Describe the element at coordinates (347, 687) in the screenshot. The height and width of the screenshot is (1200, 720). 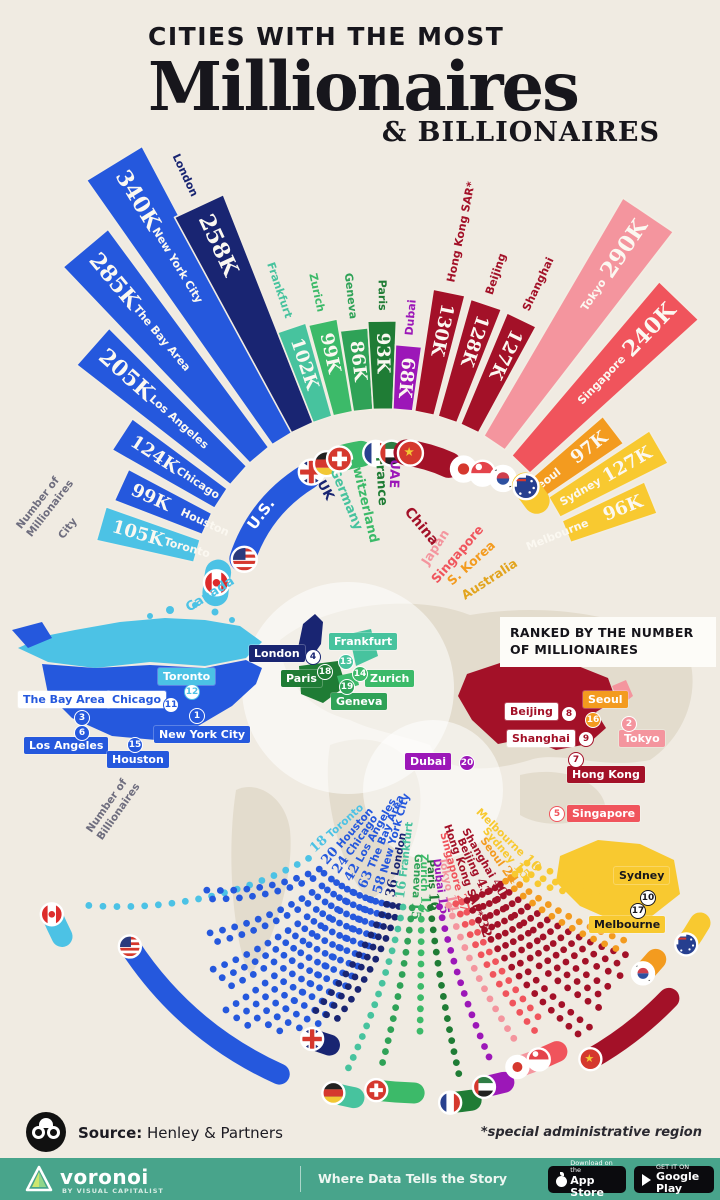
I see `rank-badge-19: 19` at that location.